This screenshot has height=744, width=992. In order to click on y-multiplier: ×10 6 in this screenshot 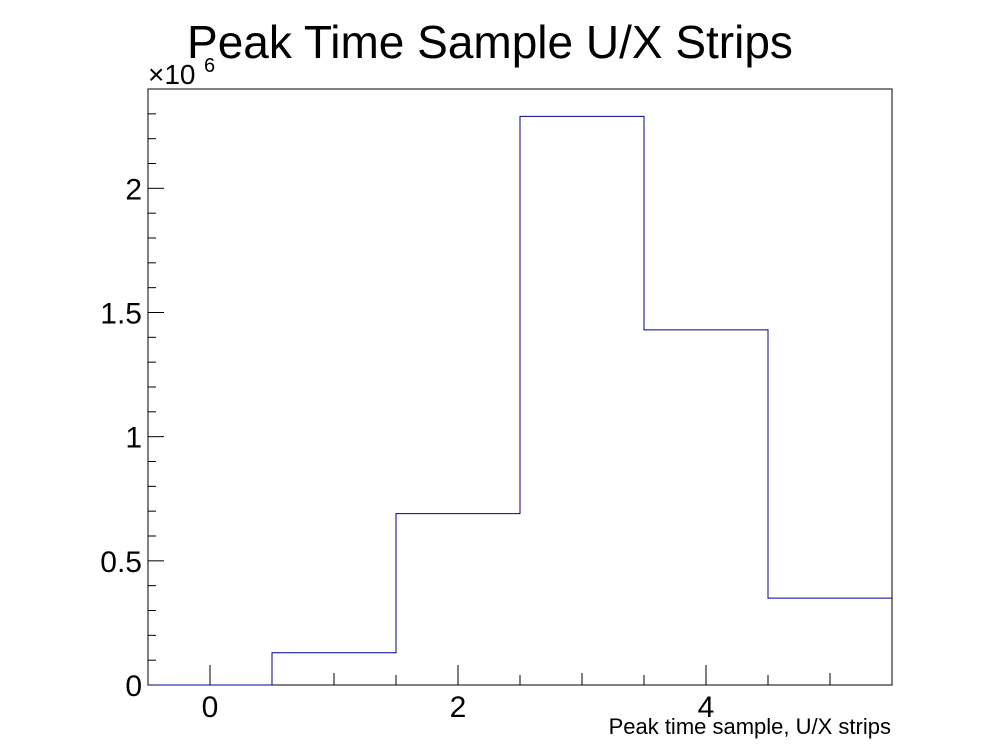, I will do `click(181, 72)`.